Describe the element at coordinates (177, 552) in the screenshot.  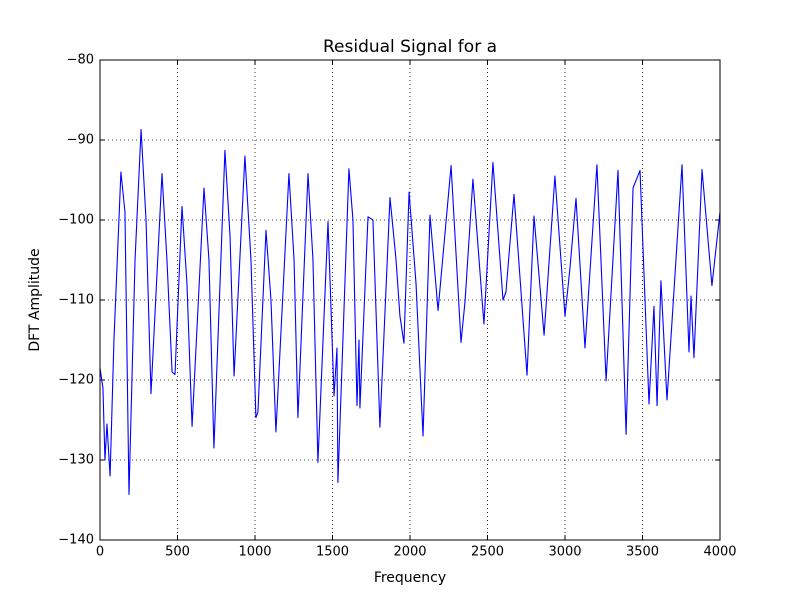
I see `x-tick-label: 500` at that location.